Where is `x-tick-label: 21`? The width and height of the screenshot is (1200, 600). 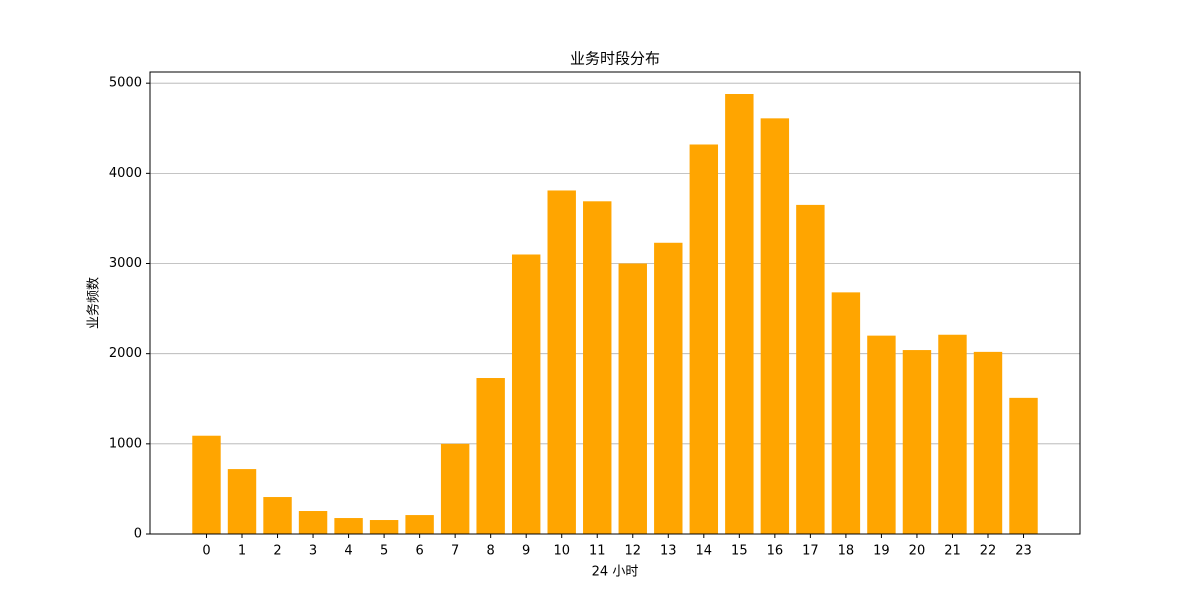 x-tick-label: 21 is located at coordinates (952, 551).